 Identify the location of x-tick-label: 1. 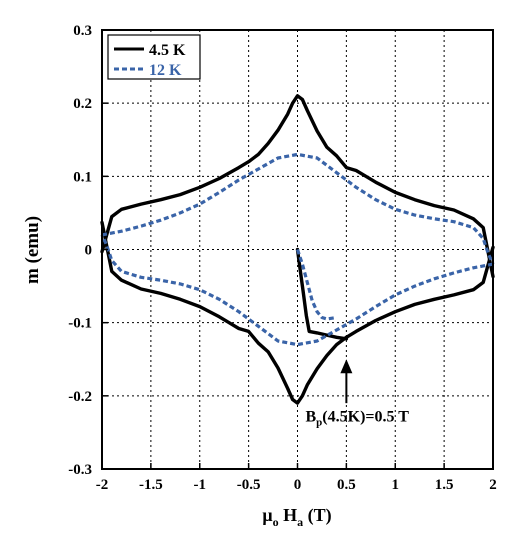
(396, 485).